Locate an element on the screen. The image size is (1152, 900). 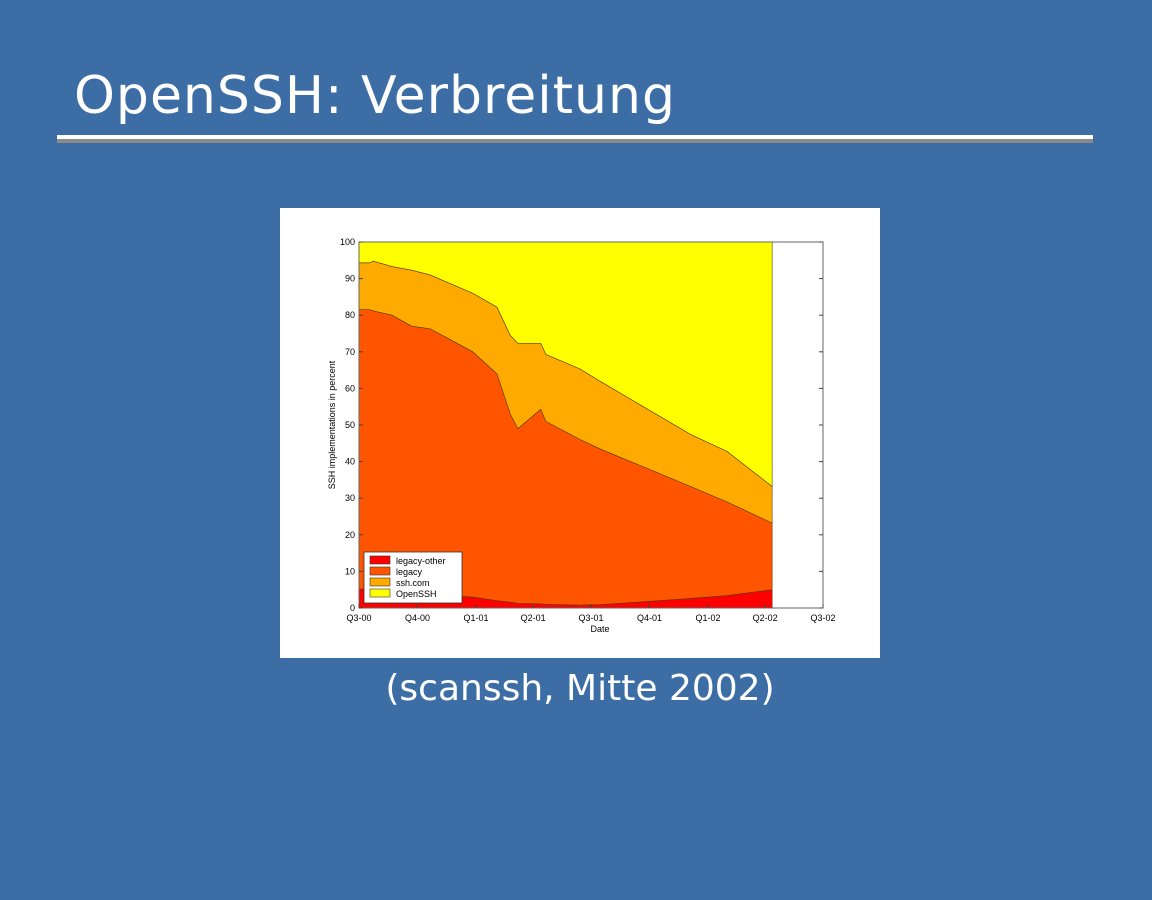
x-axis-label: Date is located at coordinates (599, 629).